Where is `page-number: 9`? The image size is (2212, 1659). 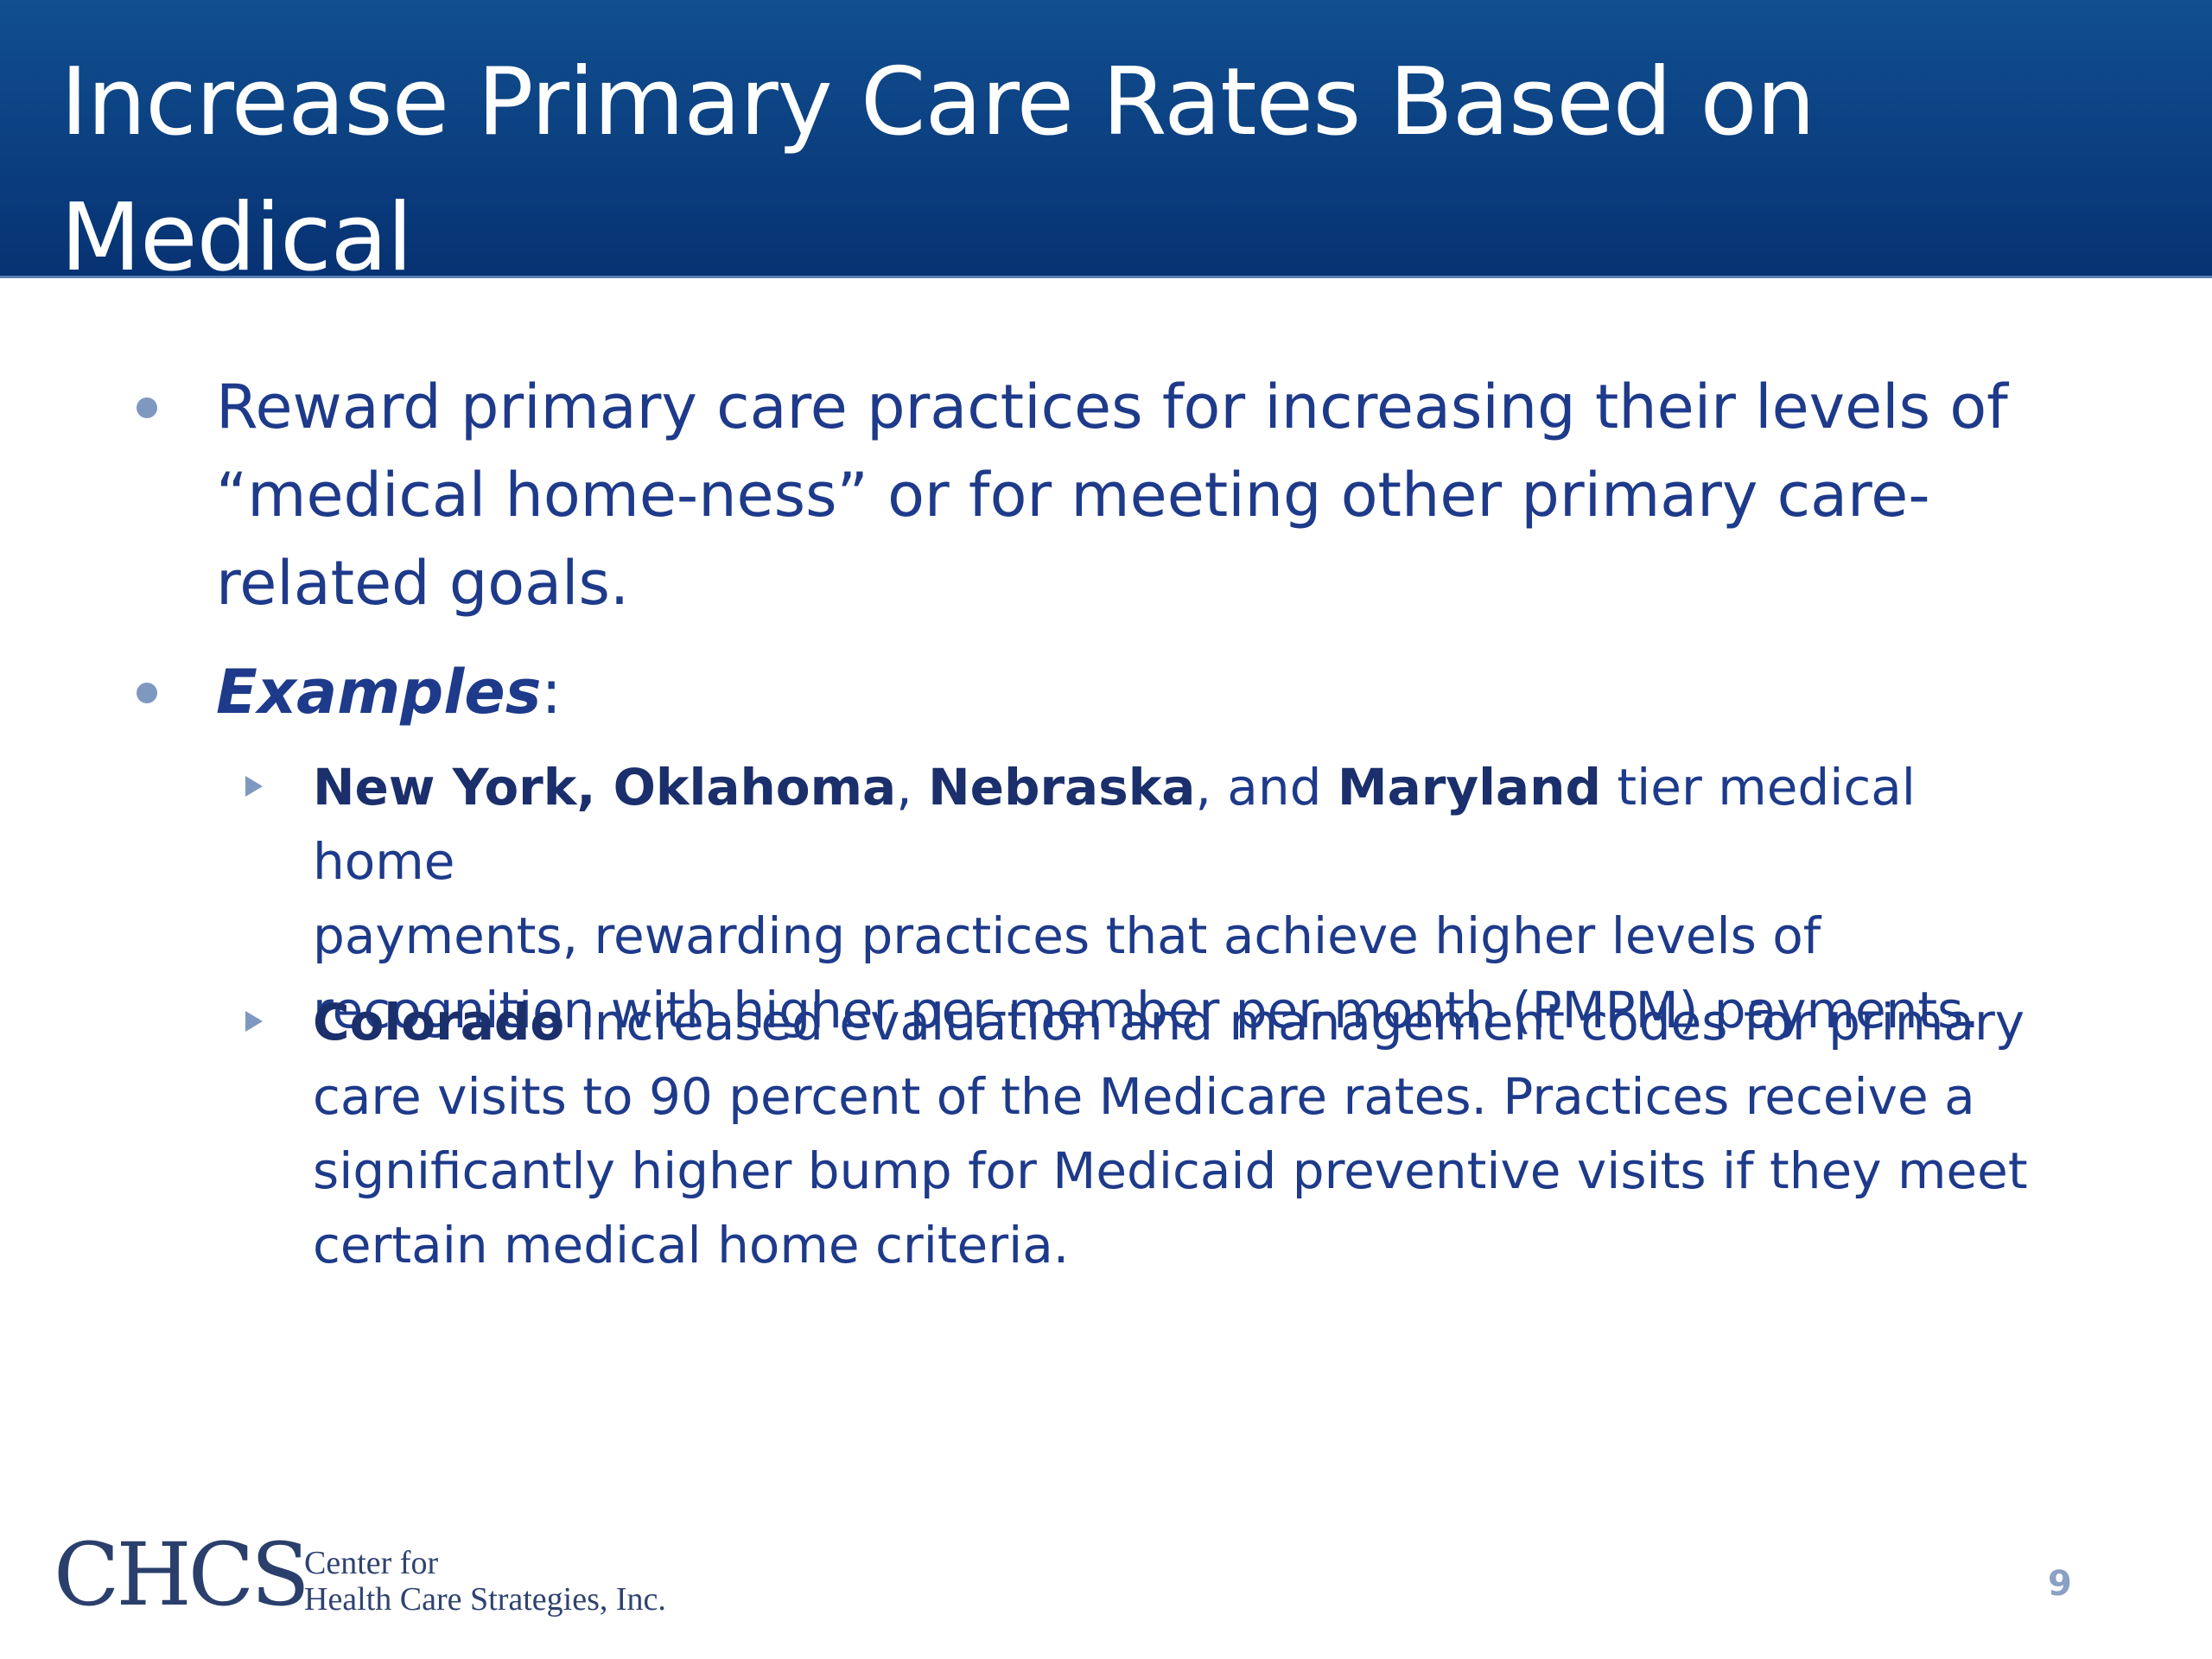
page-number: 9 is located at coordinates (2060, 1584).